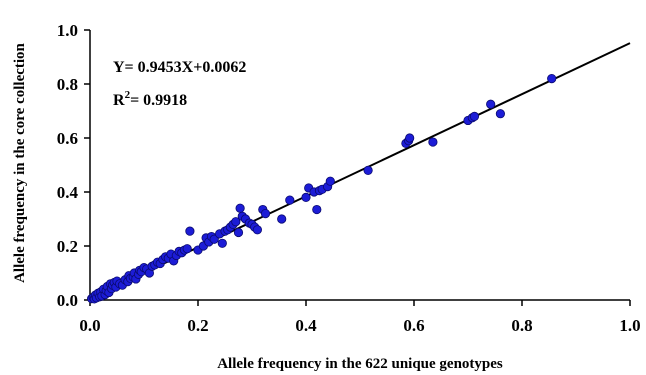 The height and width of the screenshot is (375, 646). Describe the element at coordinates (67, 138) in the screenshot. I see `y-tick-label: 0.6` at that location.